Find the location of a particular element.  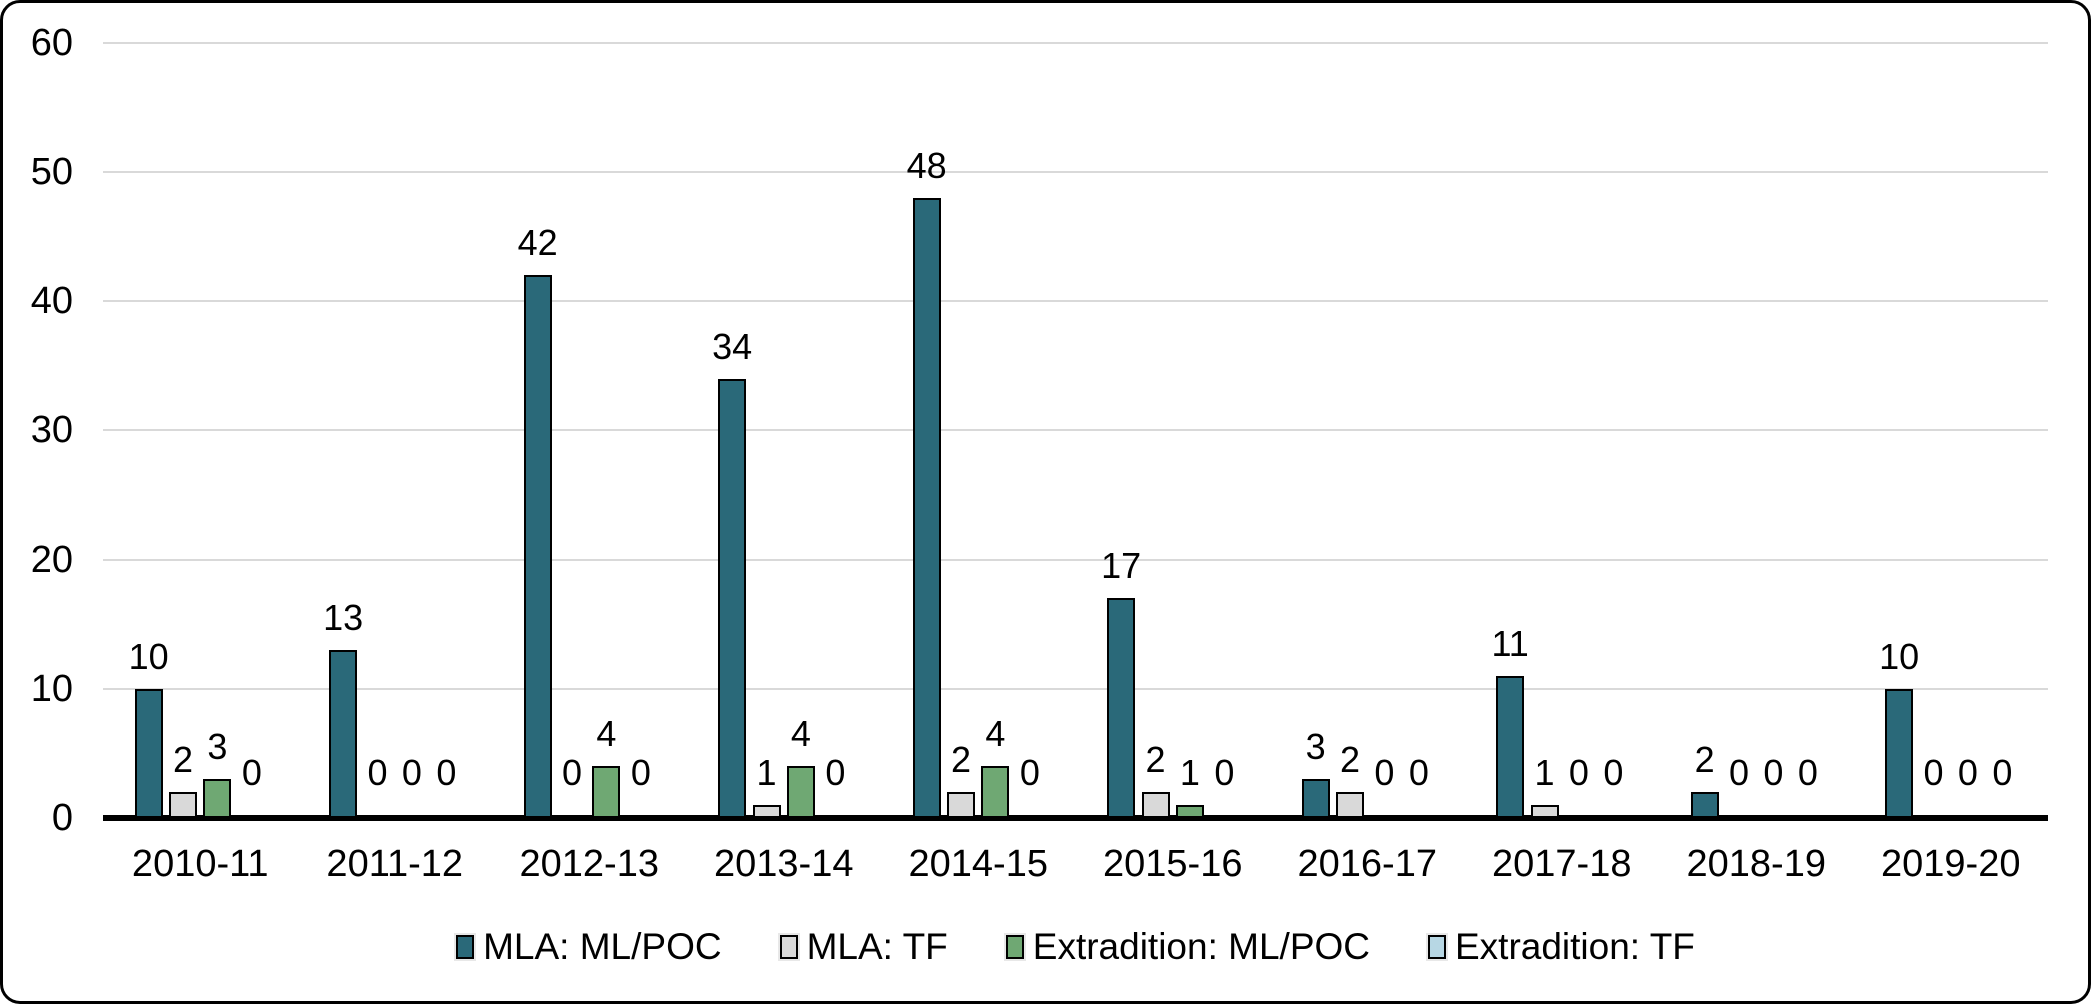

y-axis-tick-label: 0 is located at coordinates (62, 818).